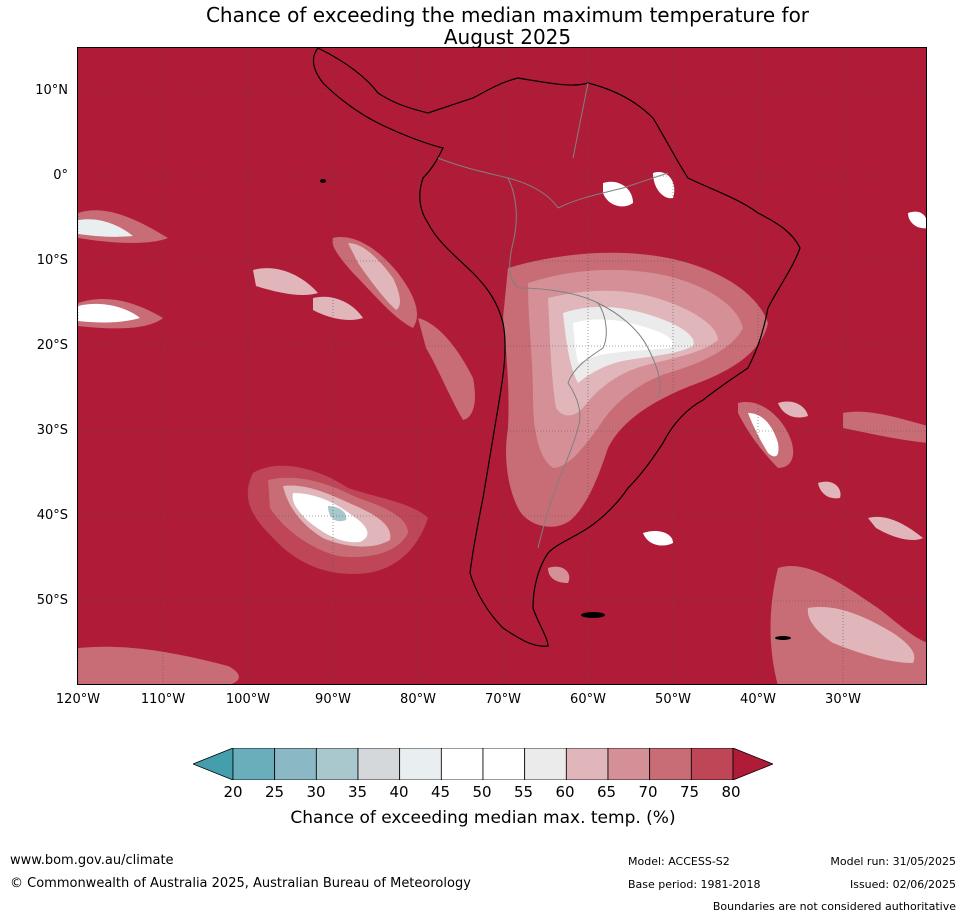 This screenshot has width=965, height=919. I want to click on lon-label-90w: 90°W, so click(333, 699).